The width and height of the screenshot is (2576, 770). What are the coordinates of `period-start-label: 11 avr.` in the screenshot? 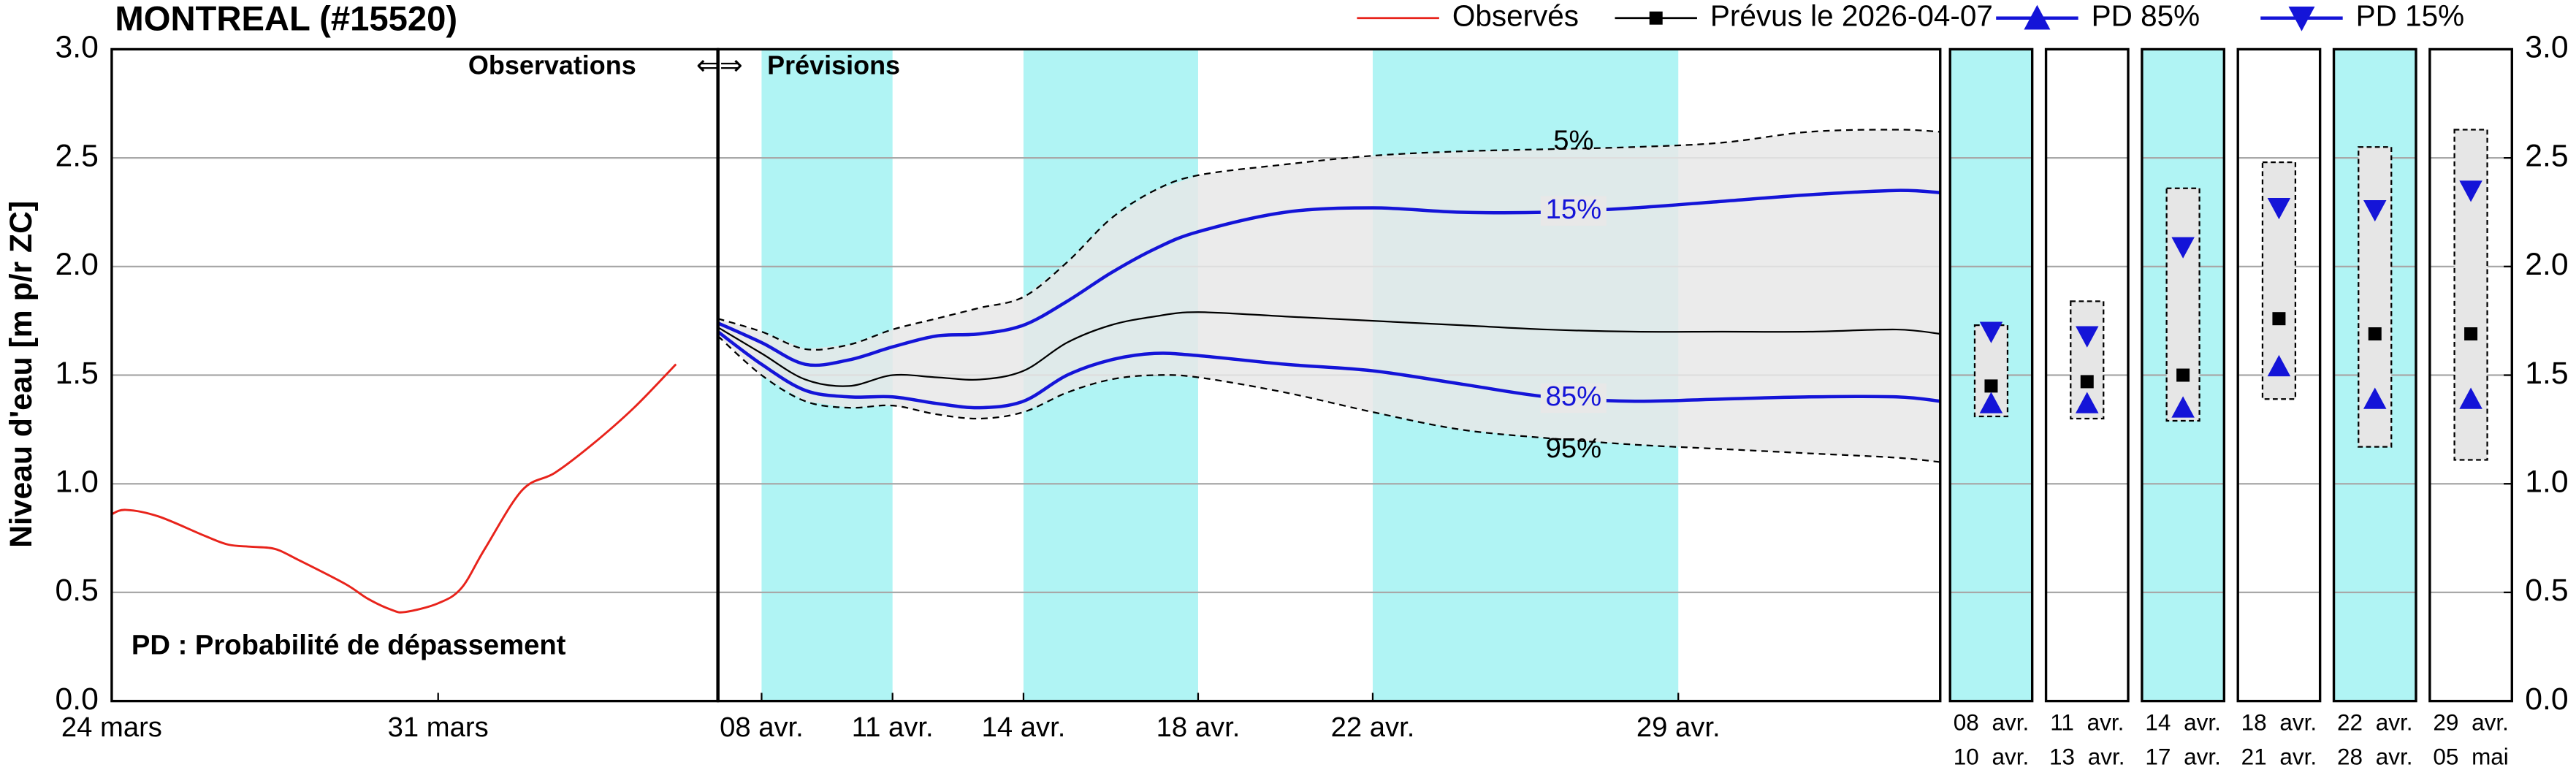 It's located at (2087, 722).